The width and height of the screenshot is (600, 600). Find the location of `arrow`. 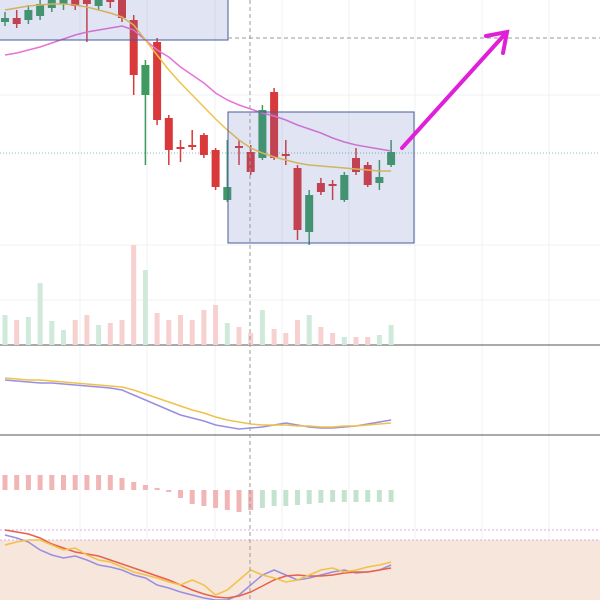

arrow is located at coordinates (455, 89).